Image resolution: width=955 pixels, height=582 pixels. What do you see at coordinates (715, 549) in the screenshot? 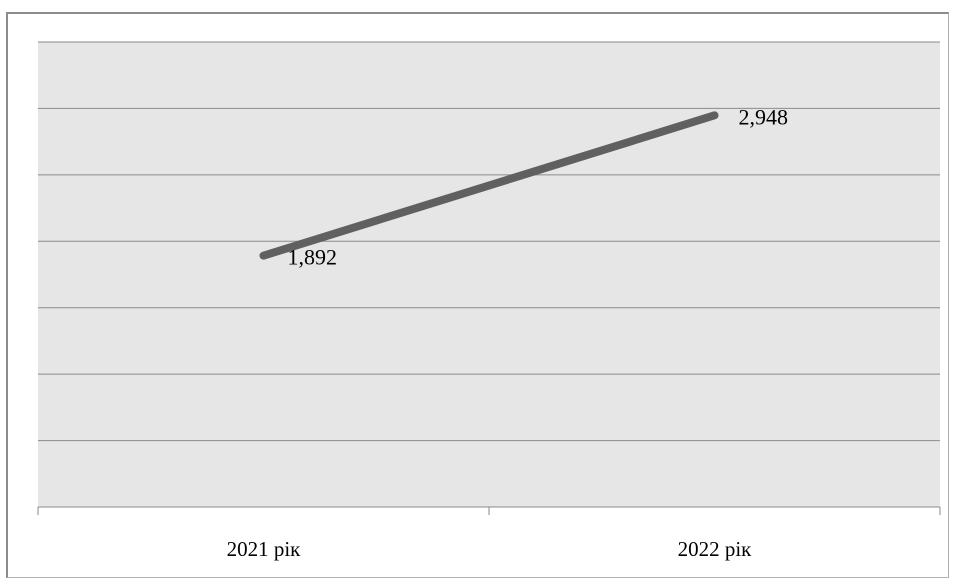
I see `x-tick-label: 2022 рік` at bounding box center [715, 549].